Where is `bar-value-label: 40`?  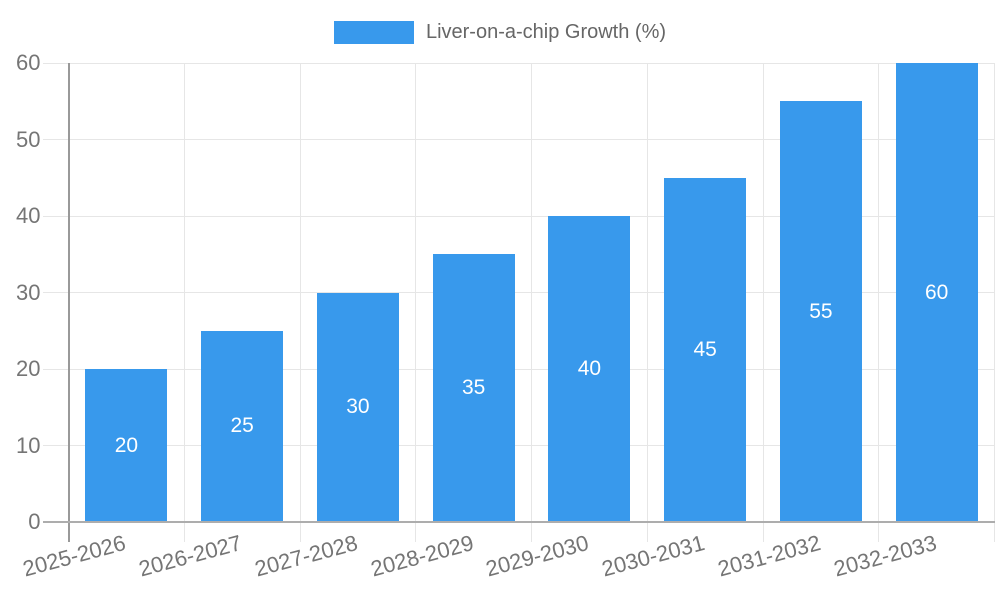
bar-value-label: 40 is located at coordinates (589, 368).